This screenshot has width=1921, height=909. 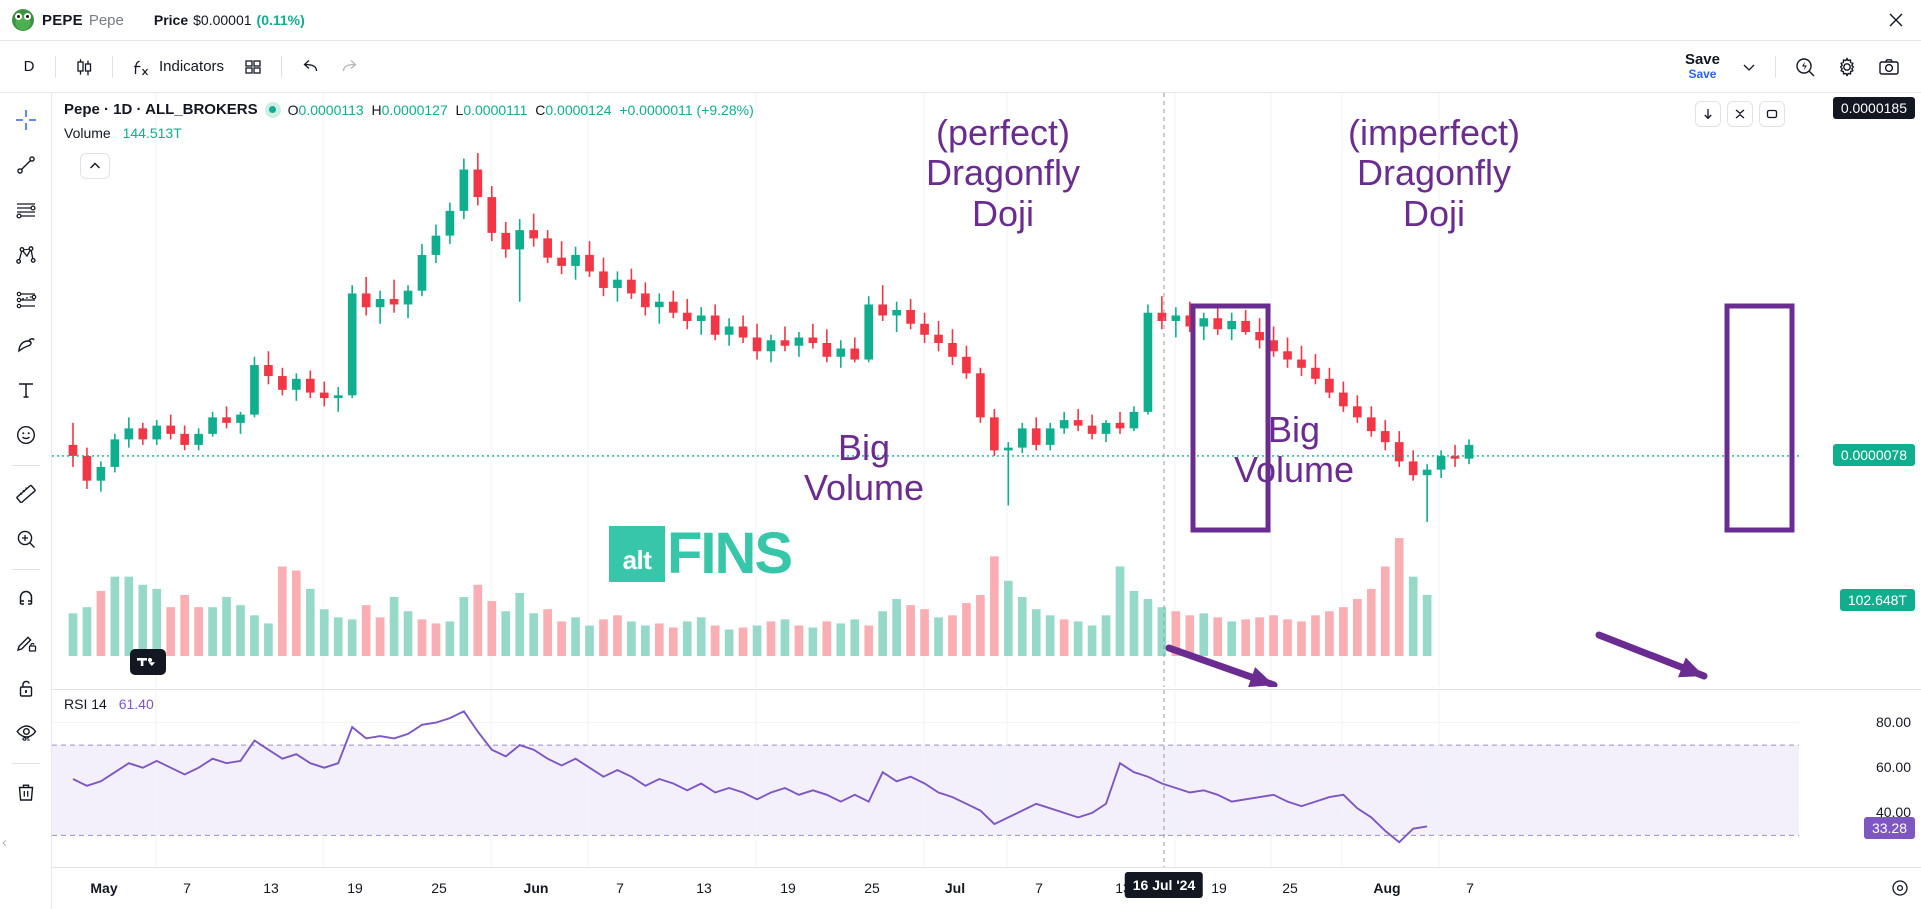 What do you see at coordinates (161, 109) in the screenshot?
I see `legend-title: Pepe · 1D · ALL_BROKERS` at bounding box center [161, 109].